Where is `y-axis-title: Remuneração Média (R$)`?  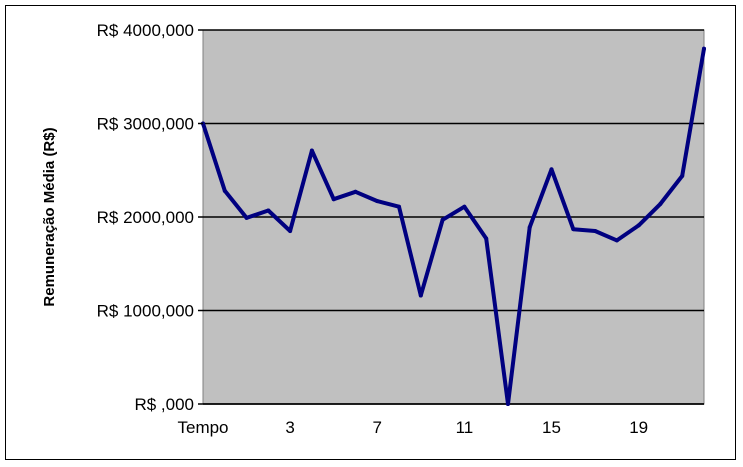
y-axis-title: Remuneração Média (R$) is located at coordinates (49, 216).